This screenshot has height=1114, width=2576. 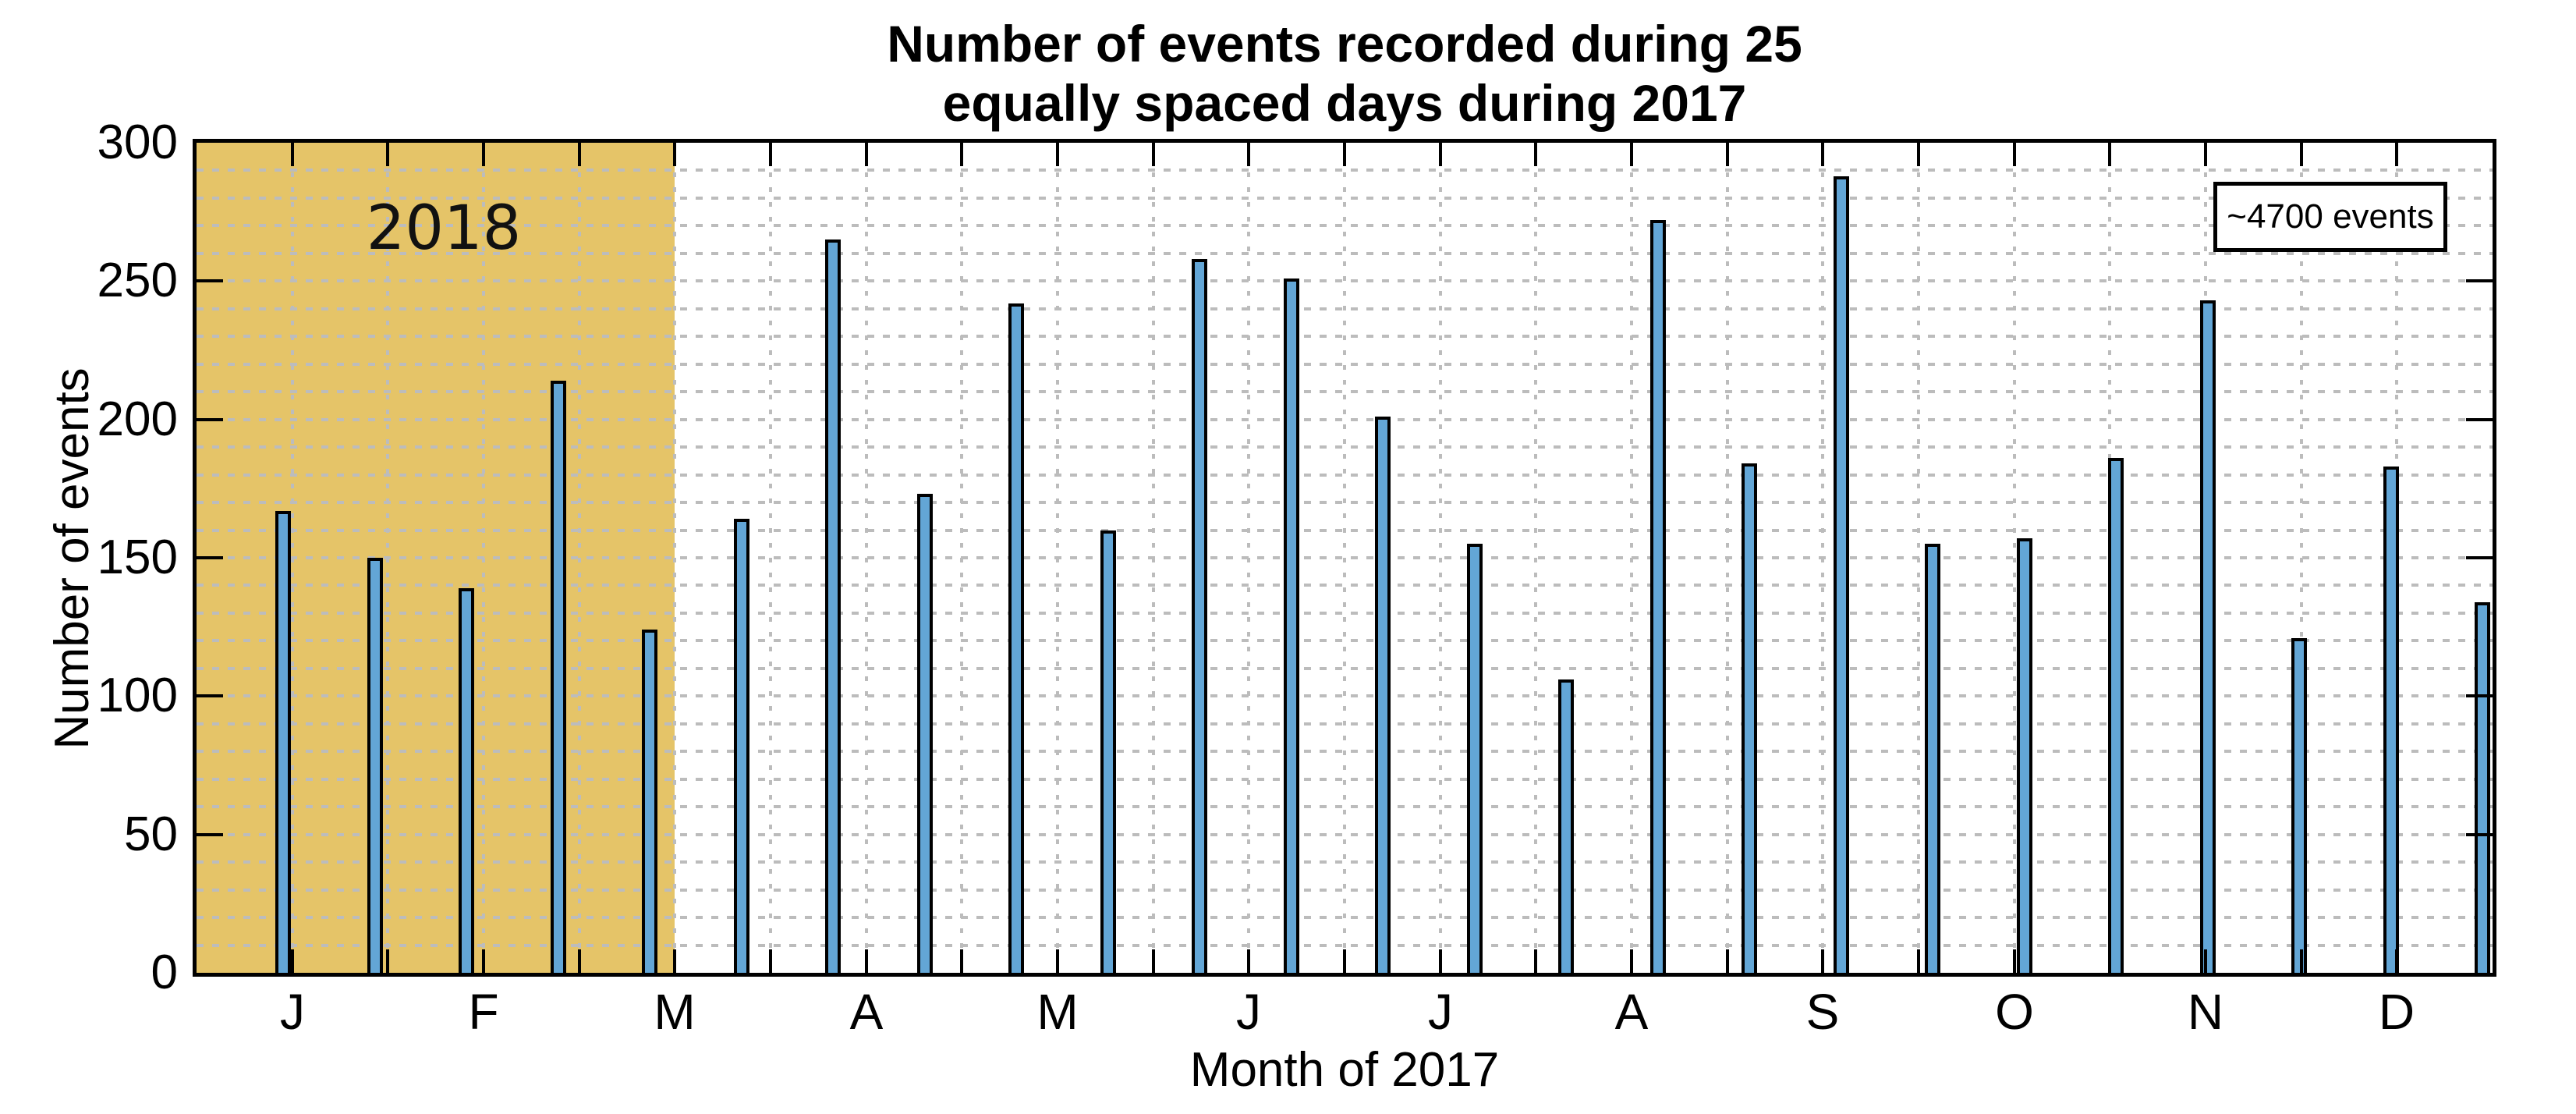 I want to click on y-tick-label-150: 150, so click(x=137, y=557).